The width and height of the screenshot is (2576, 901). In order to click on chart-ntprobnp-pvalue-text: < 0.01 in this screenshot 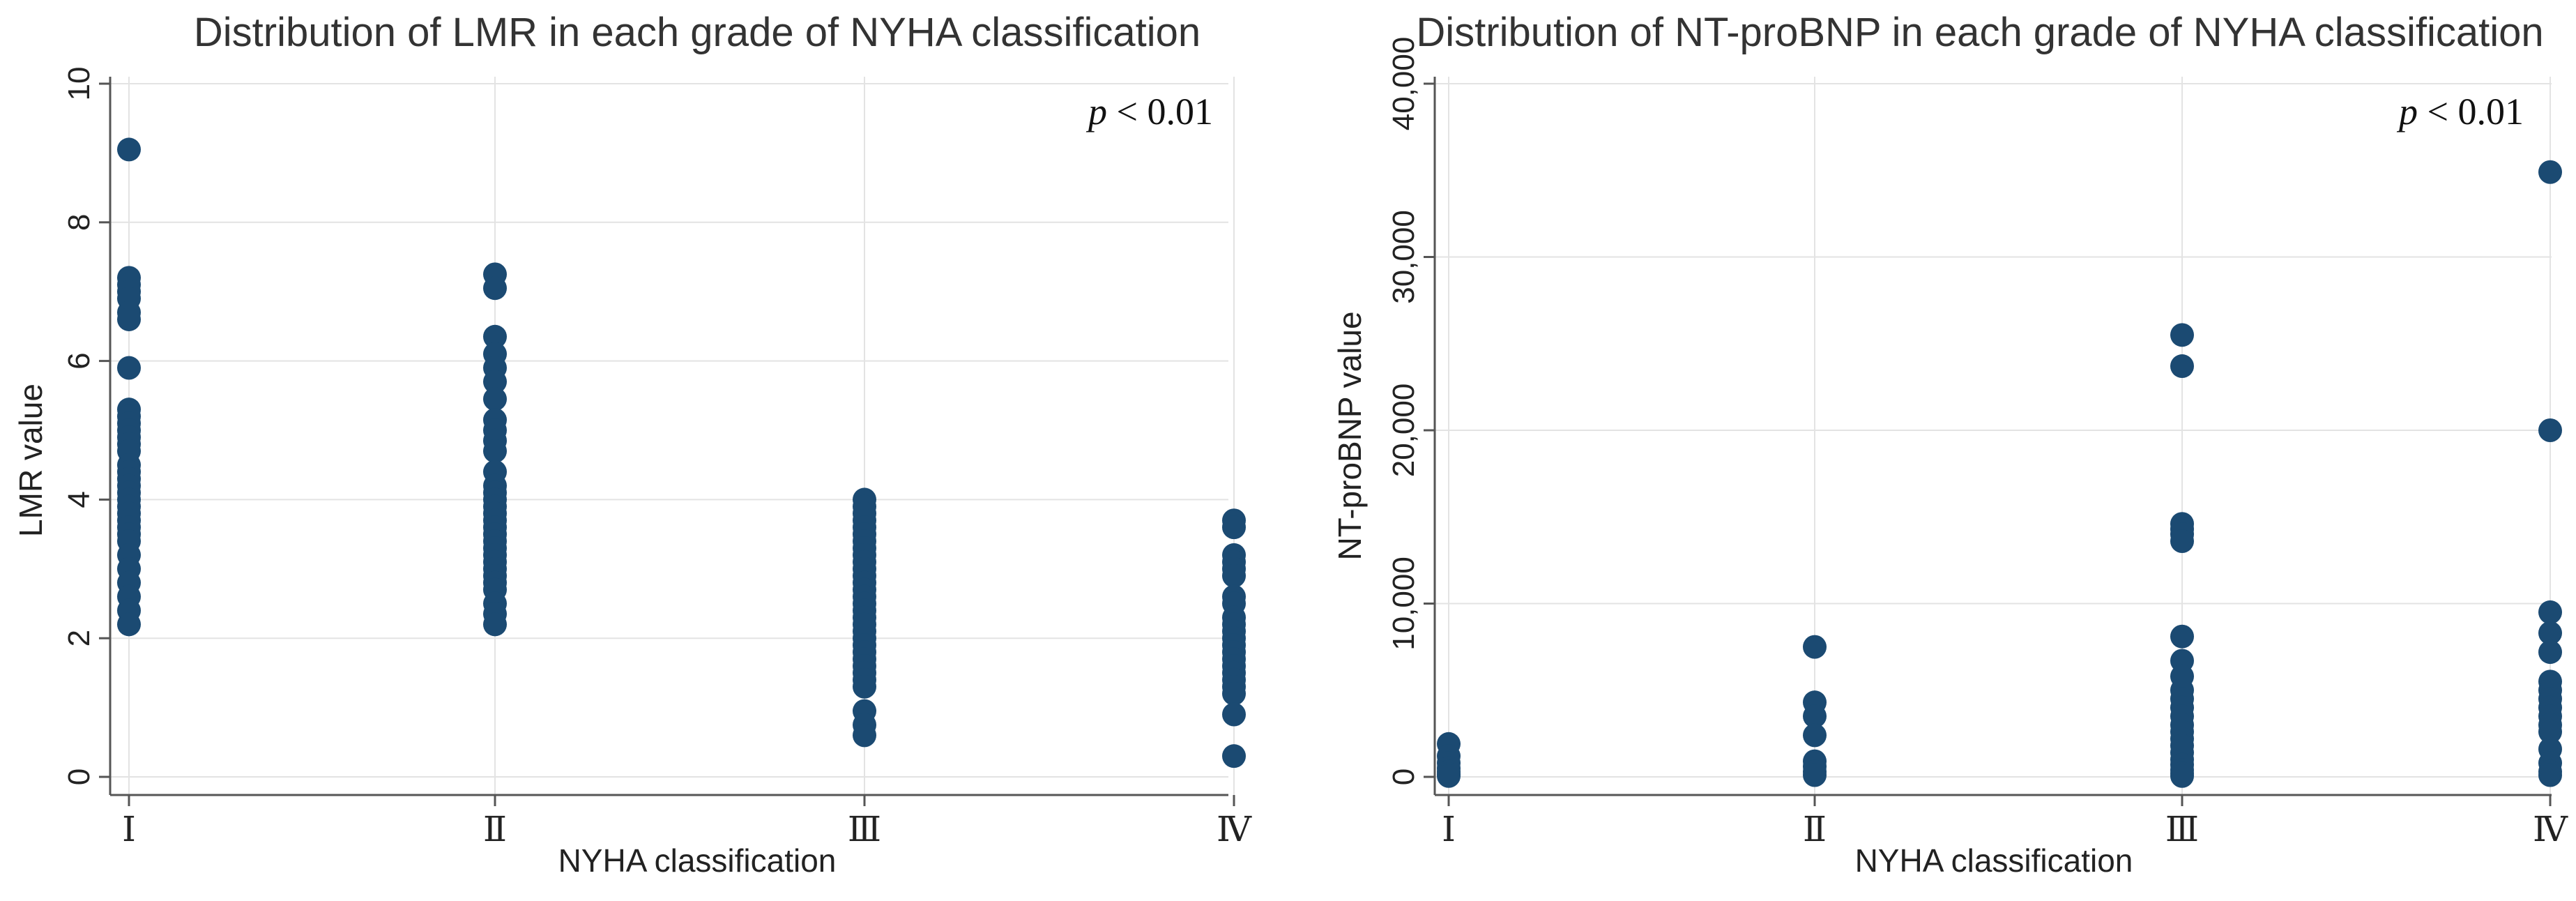, I will do `click(2471, 111)`.